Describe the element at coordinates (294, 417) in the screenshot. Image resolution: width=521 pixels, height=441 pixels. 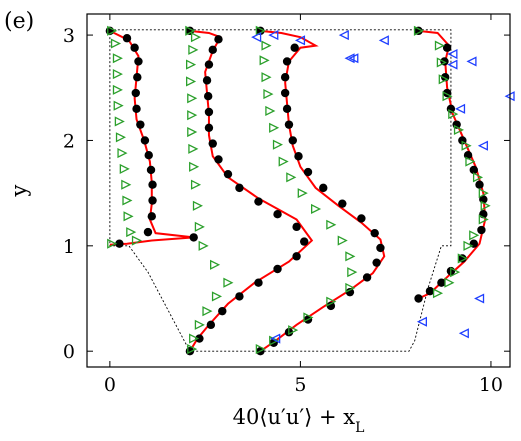
I see `x-axis-label-main: 40⟨u′u′⟩ + x` at that location.